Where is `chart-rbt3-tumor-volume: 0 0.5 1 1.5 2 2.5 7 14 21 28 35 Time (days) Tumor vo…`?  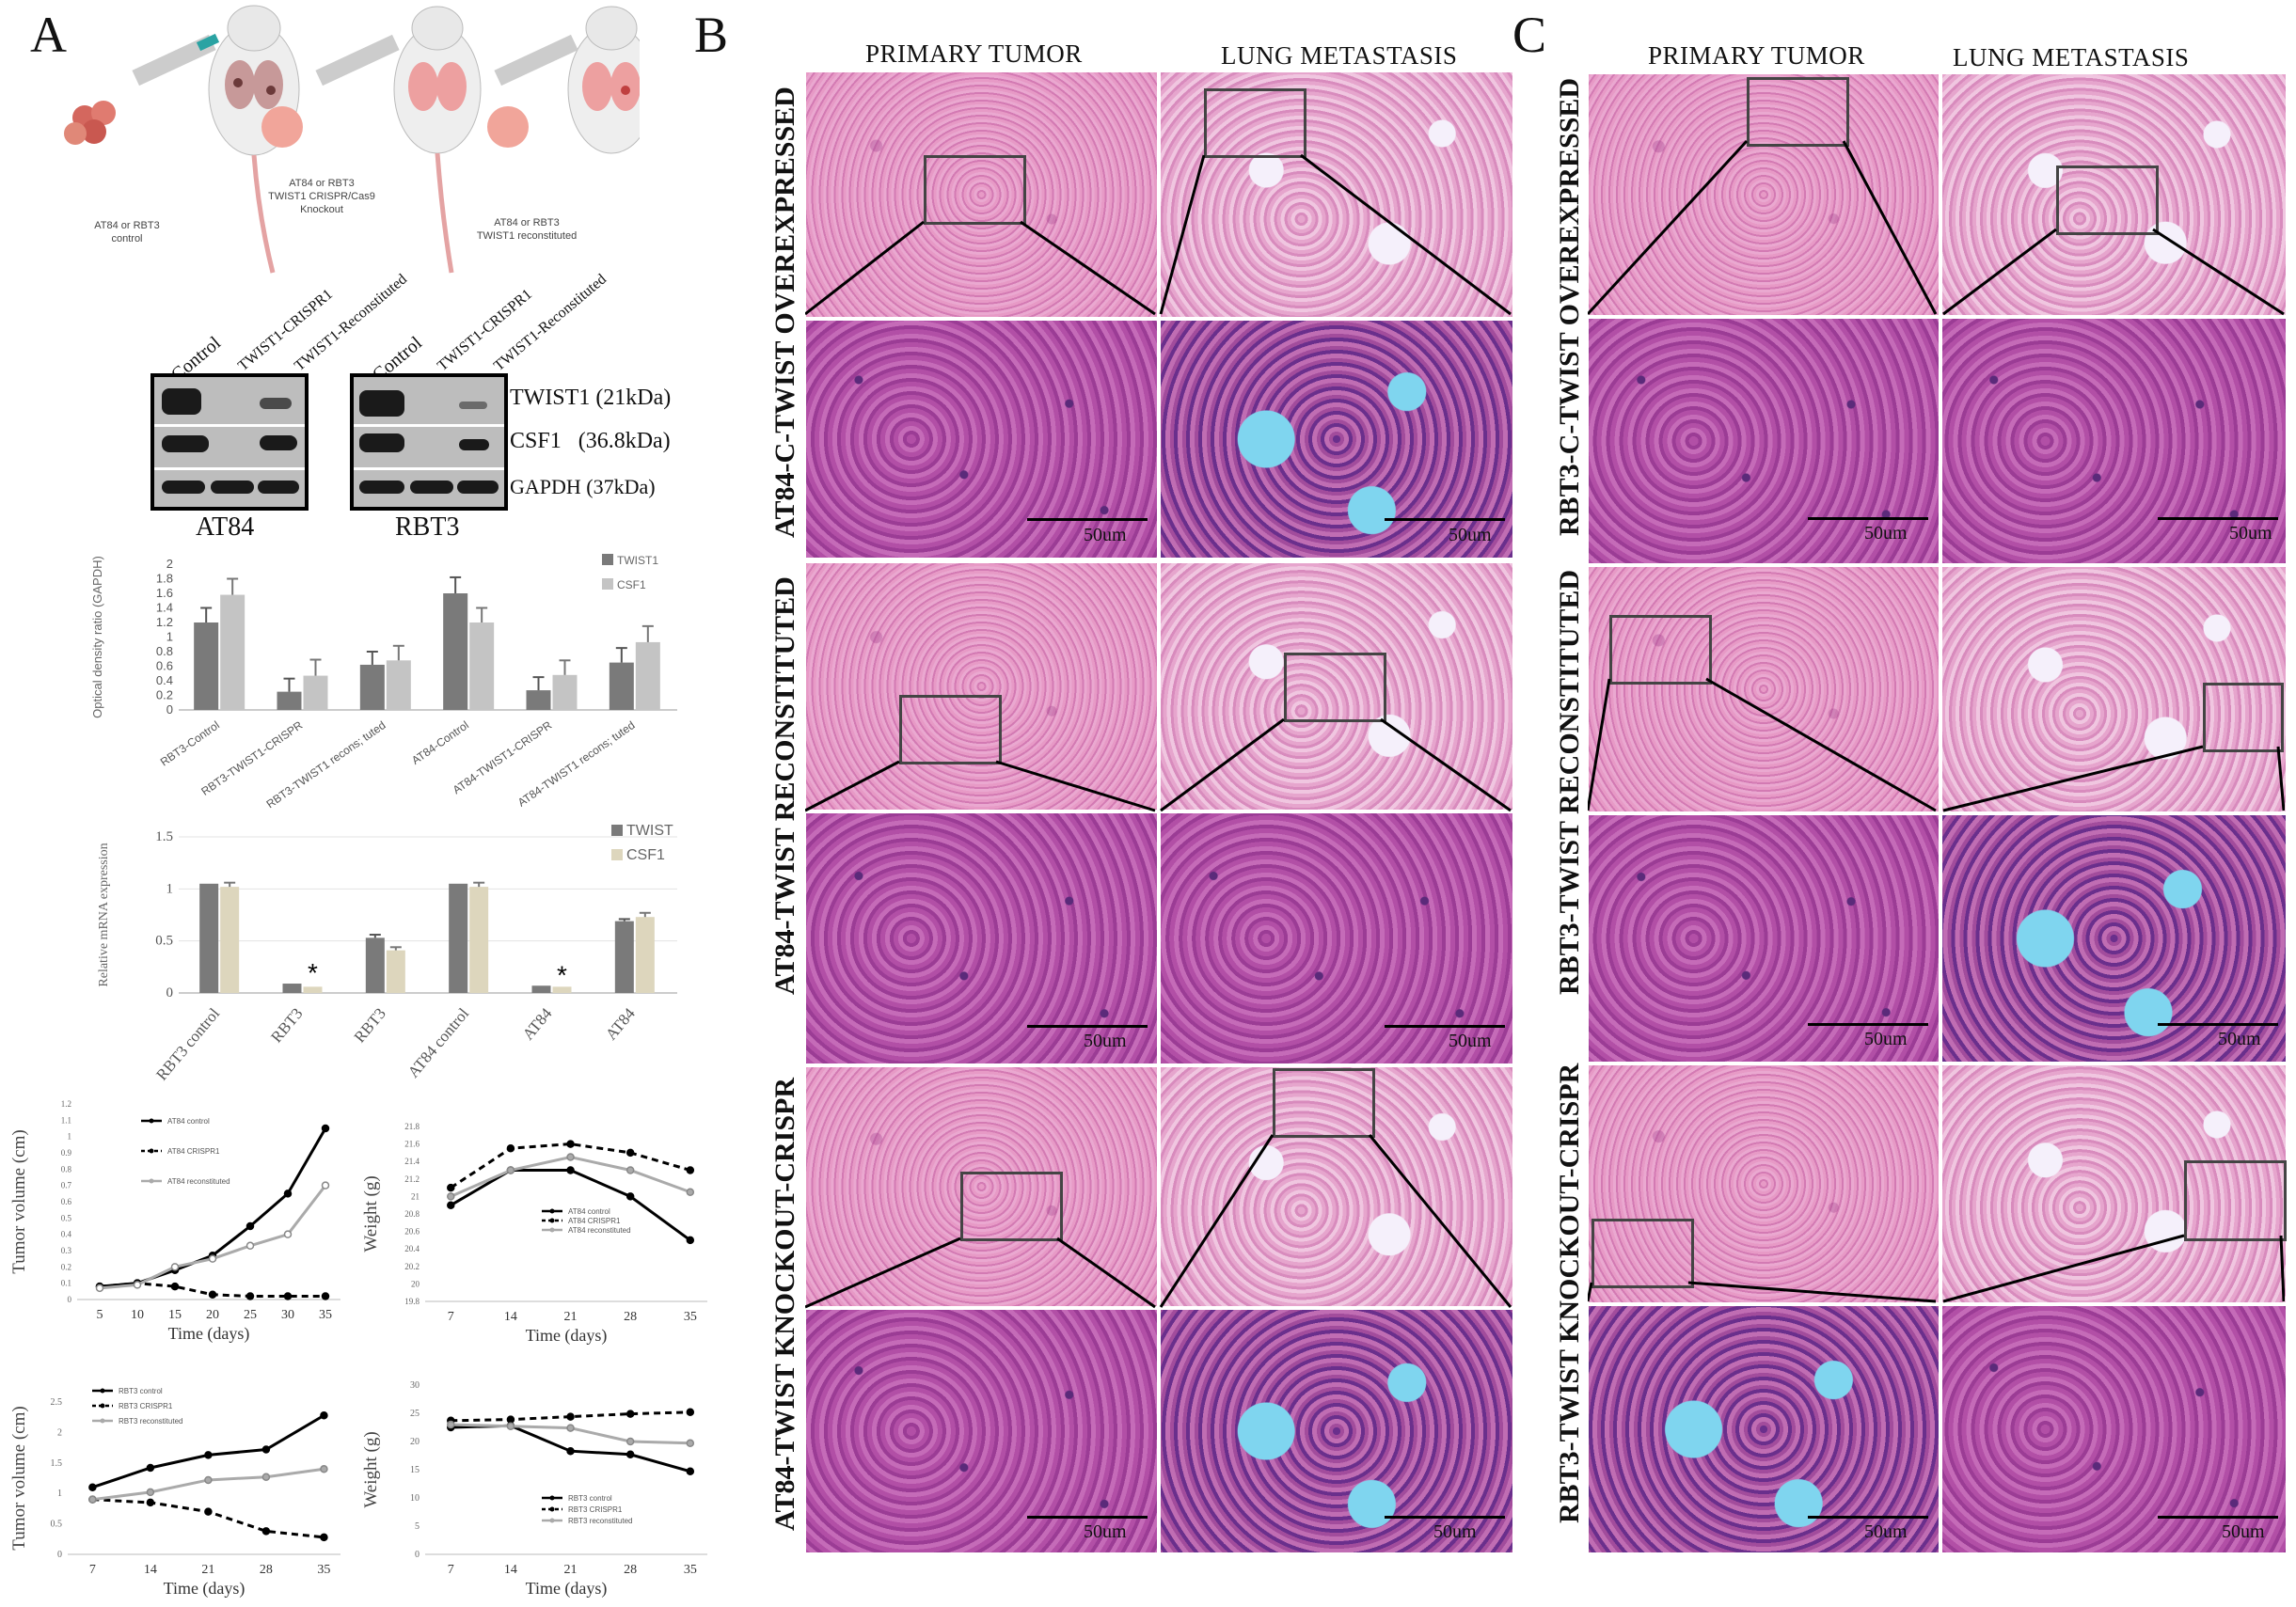
chart-rbt3-tumor-volume: 0 0.5 1 1.5 2 2.5 7 14 21 28 35 Time (days) Tumor vo… is located at coordinates (174, 1493).